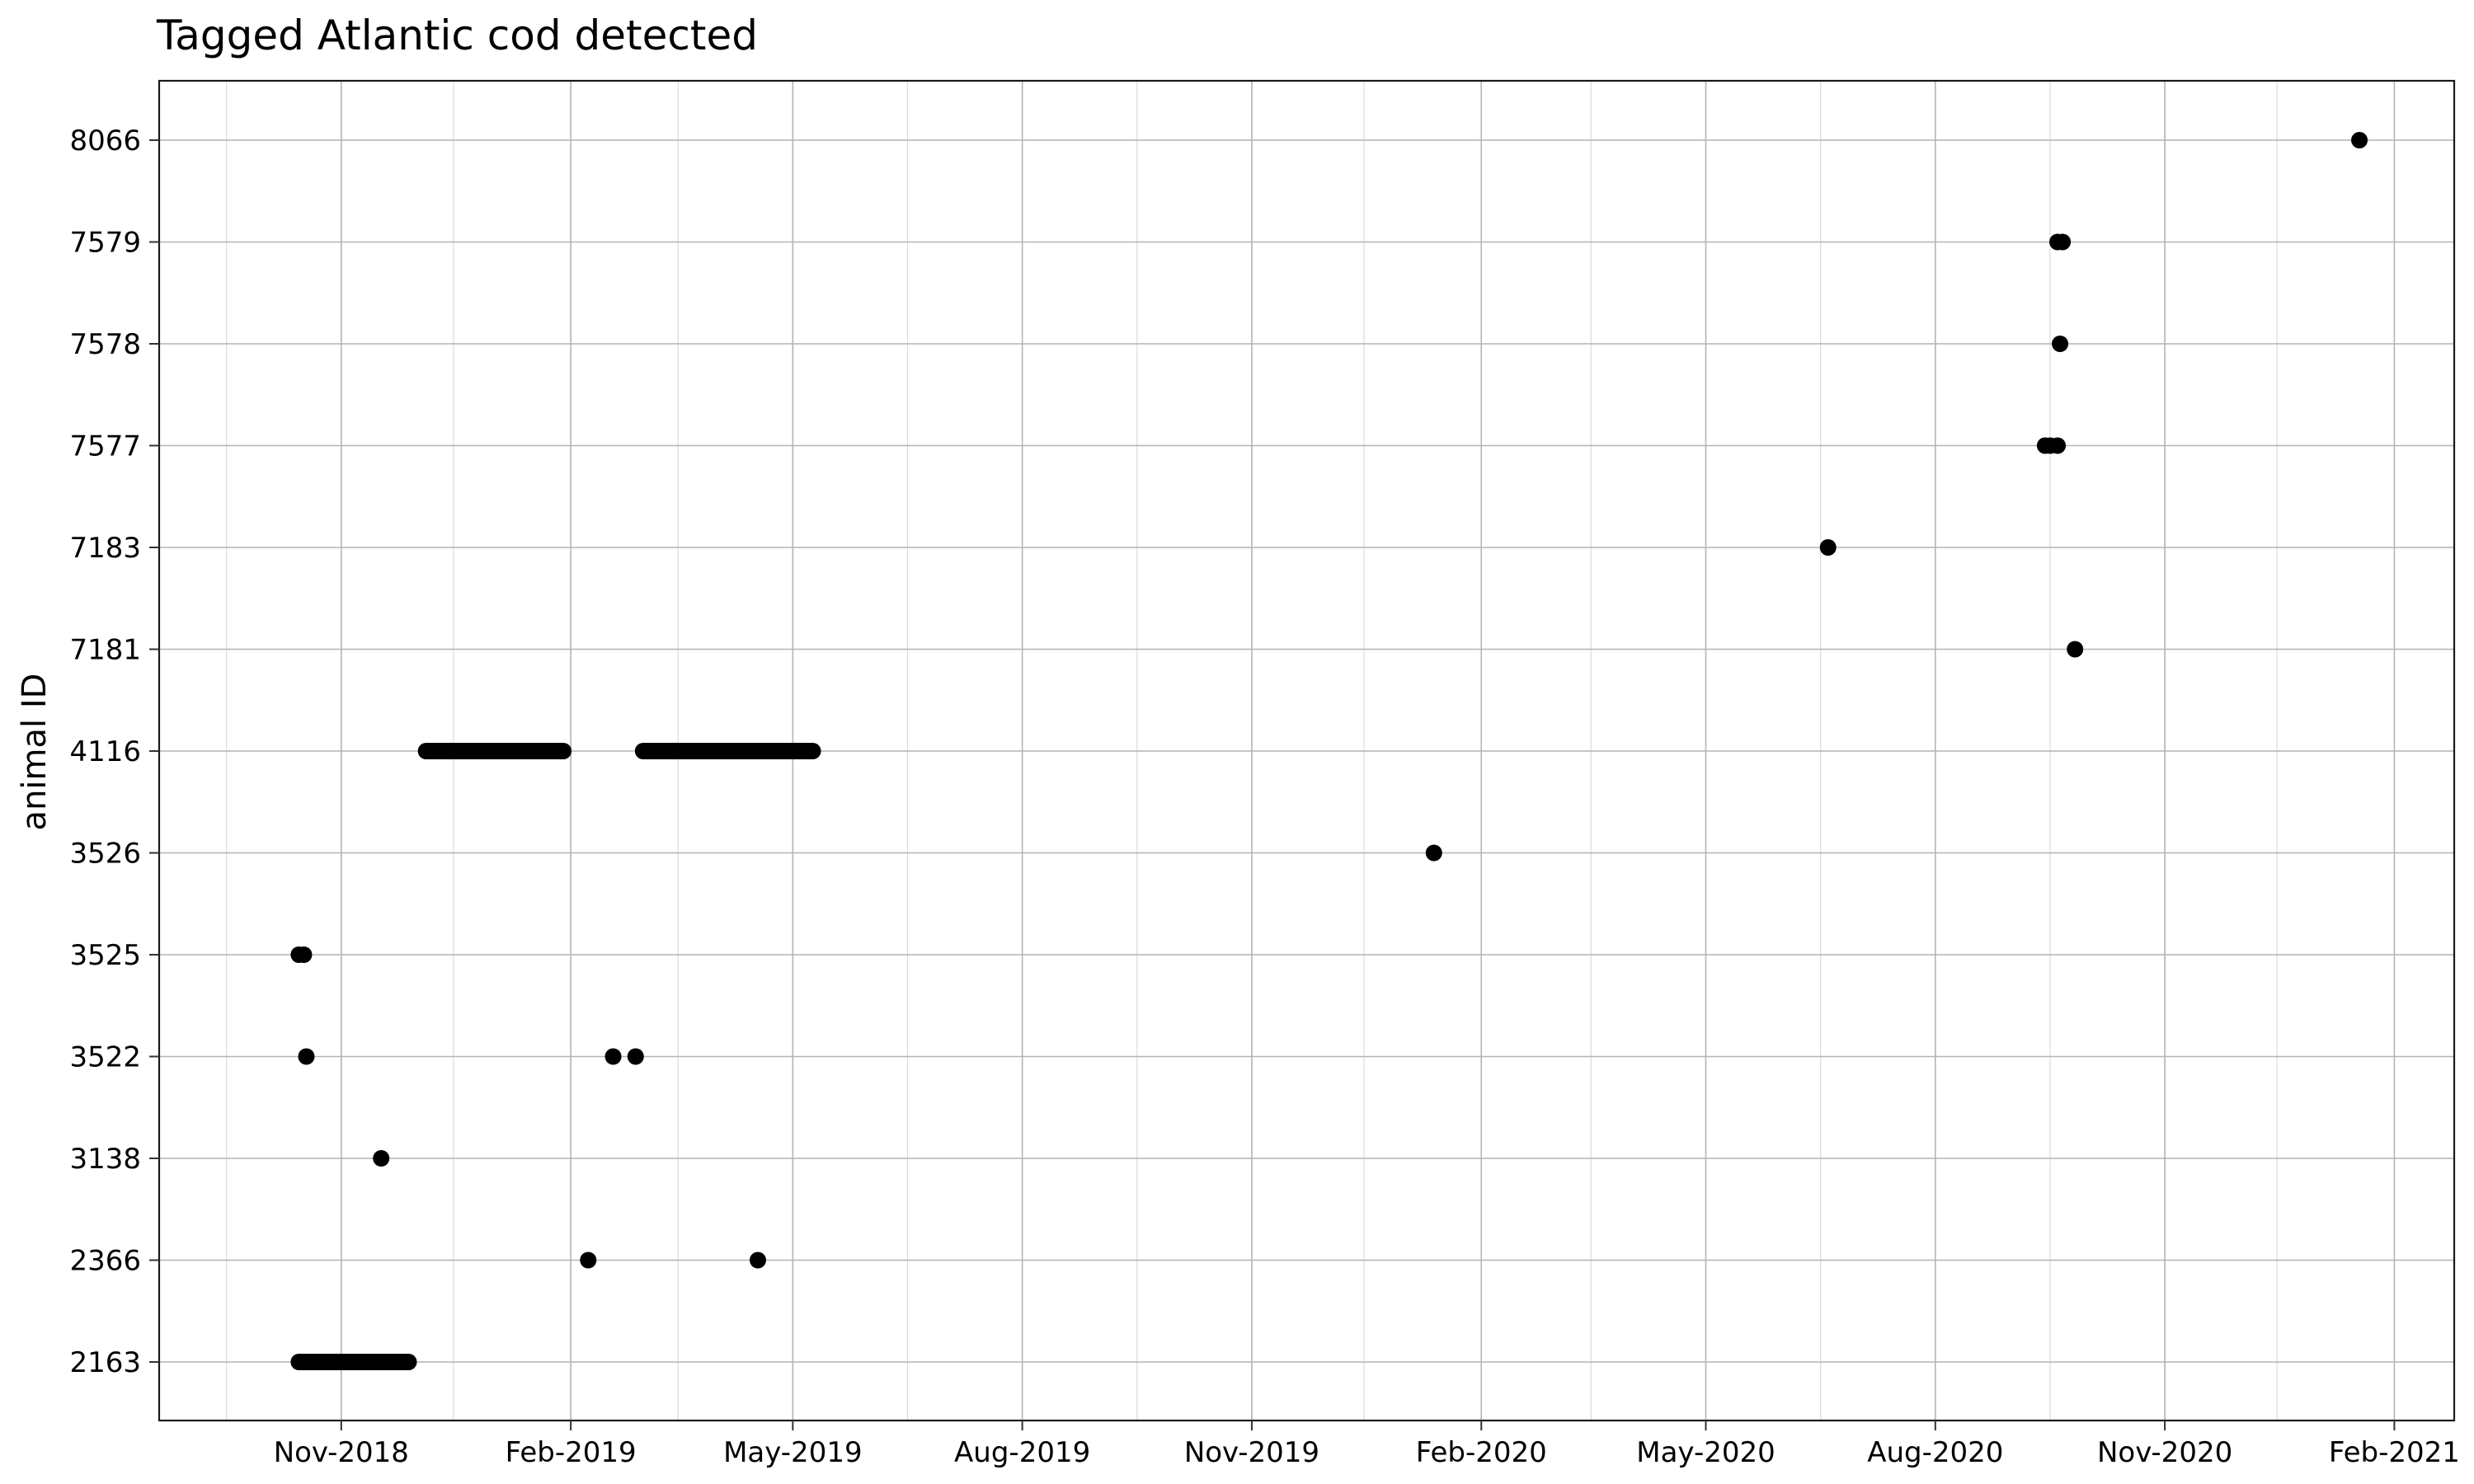 This screenshot has width=2474, height=1484. Describe the element at coordinates (105, 1261) in the screenshot. I see `y-tick-label: 2366` at that location.